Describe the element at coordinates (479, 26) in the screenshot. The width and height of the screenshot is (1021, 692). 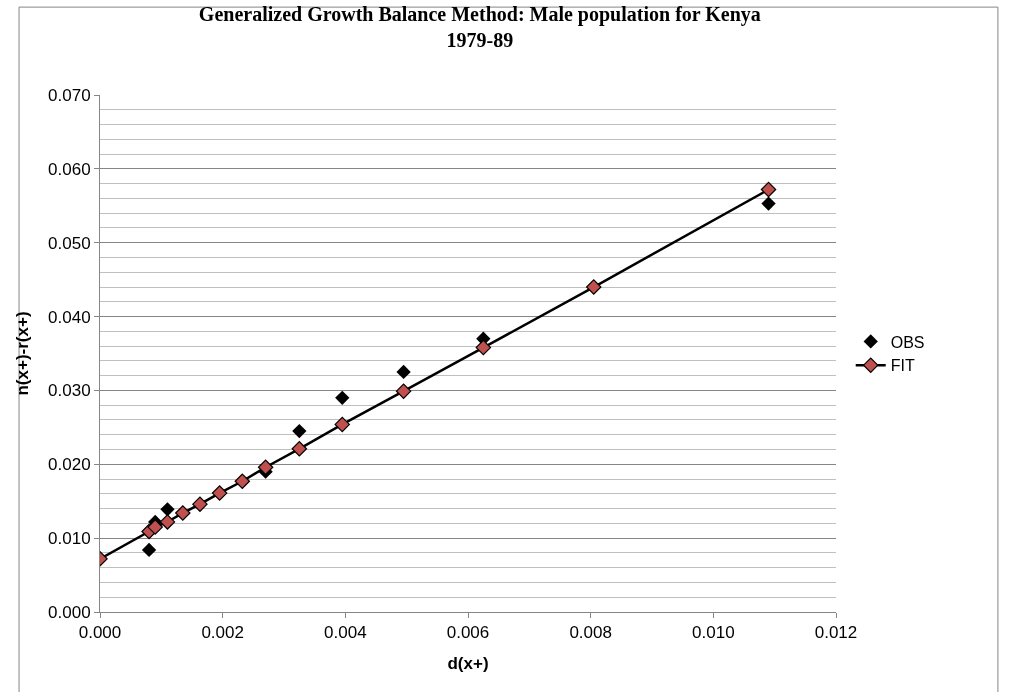
I see `chart-title: Generalized Growth Balance Method: Male population for Kenya 1979-89` at that location.